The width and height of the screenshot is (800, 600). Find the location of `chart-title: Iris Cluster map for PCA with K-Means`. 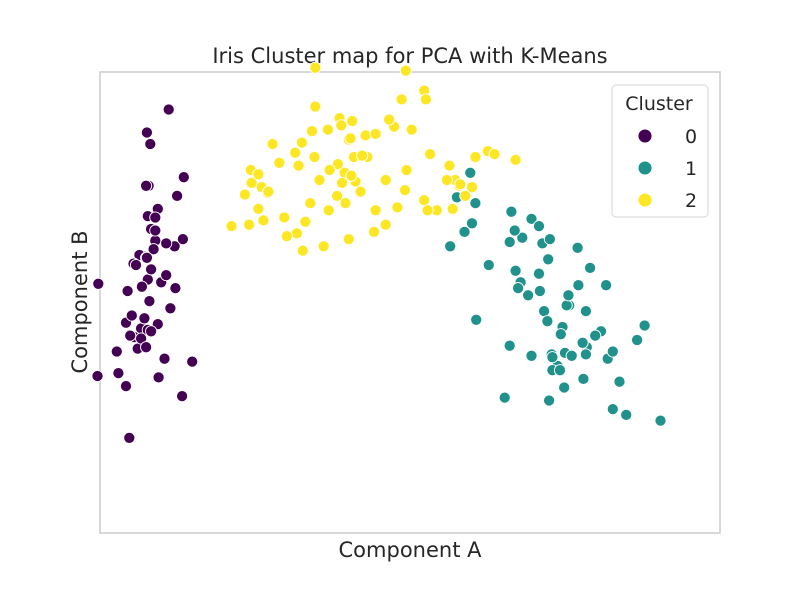

chart-title: Iris Cluster map for PCA with K-Means is located at coordinates (409, 56).